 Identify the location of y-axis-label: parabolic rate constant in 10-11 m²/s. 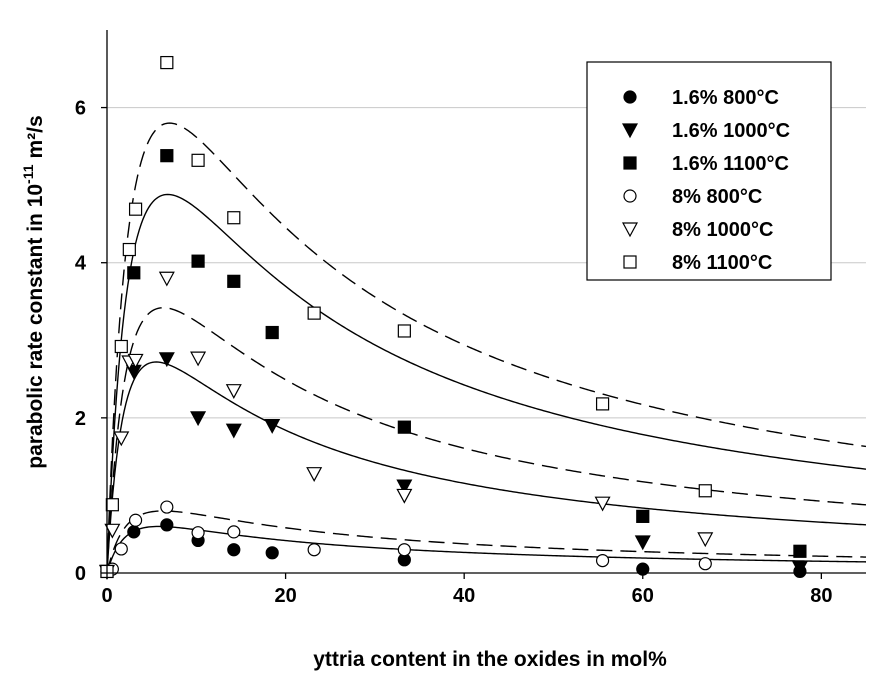
(33, 291).